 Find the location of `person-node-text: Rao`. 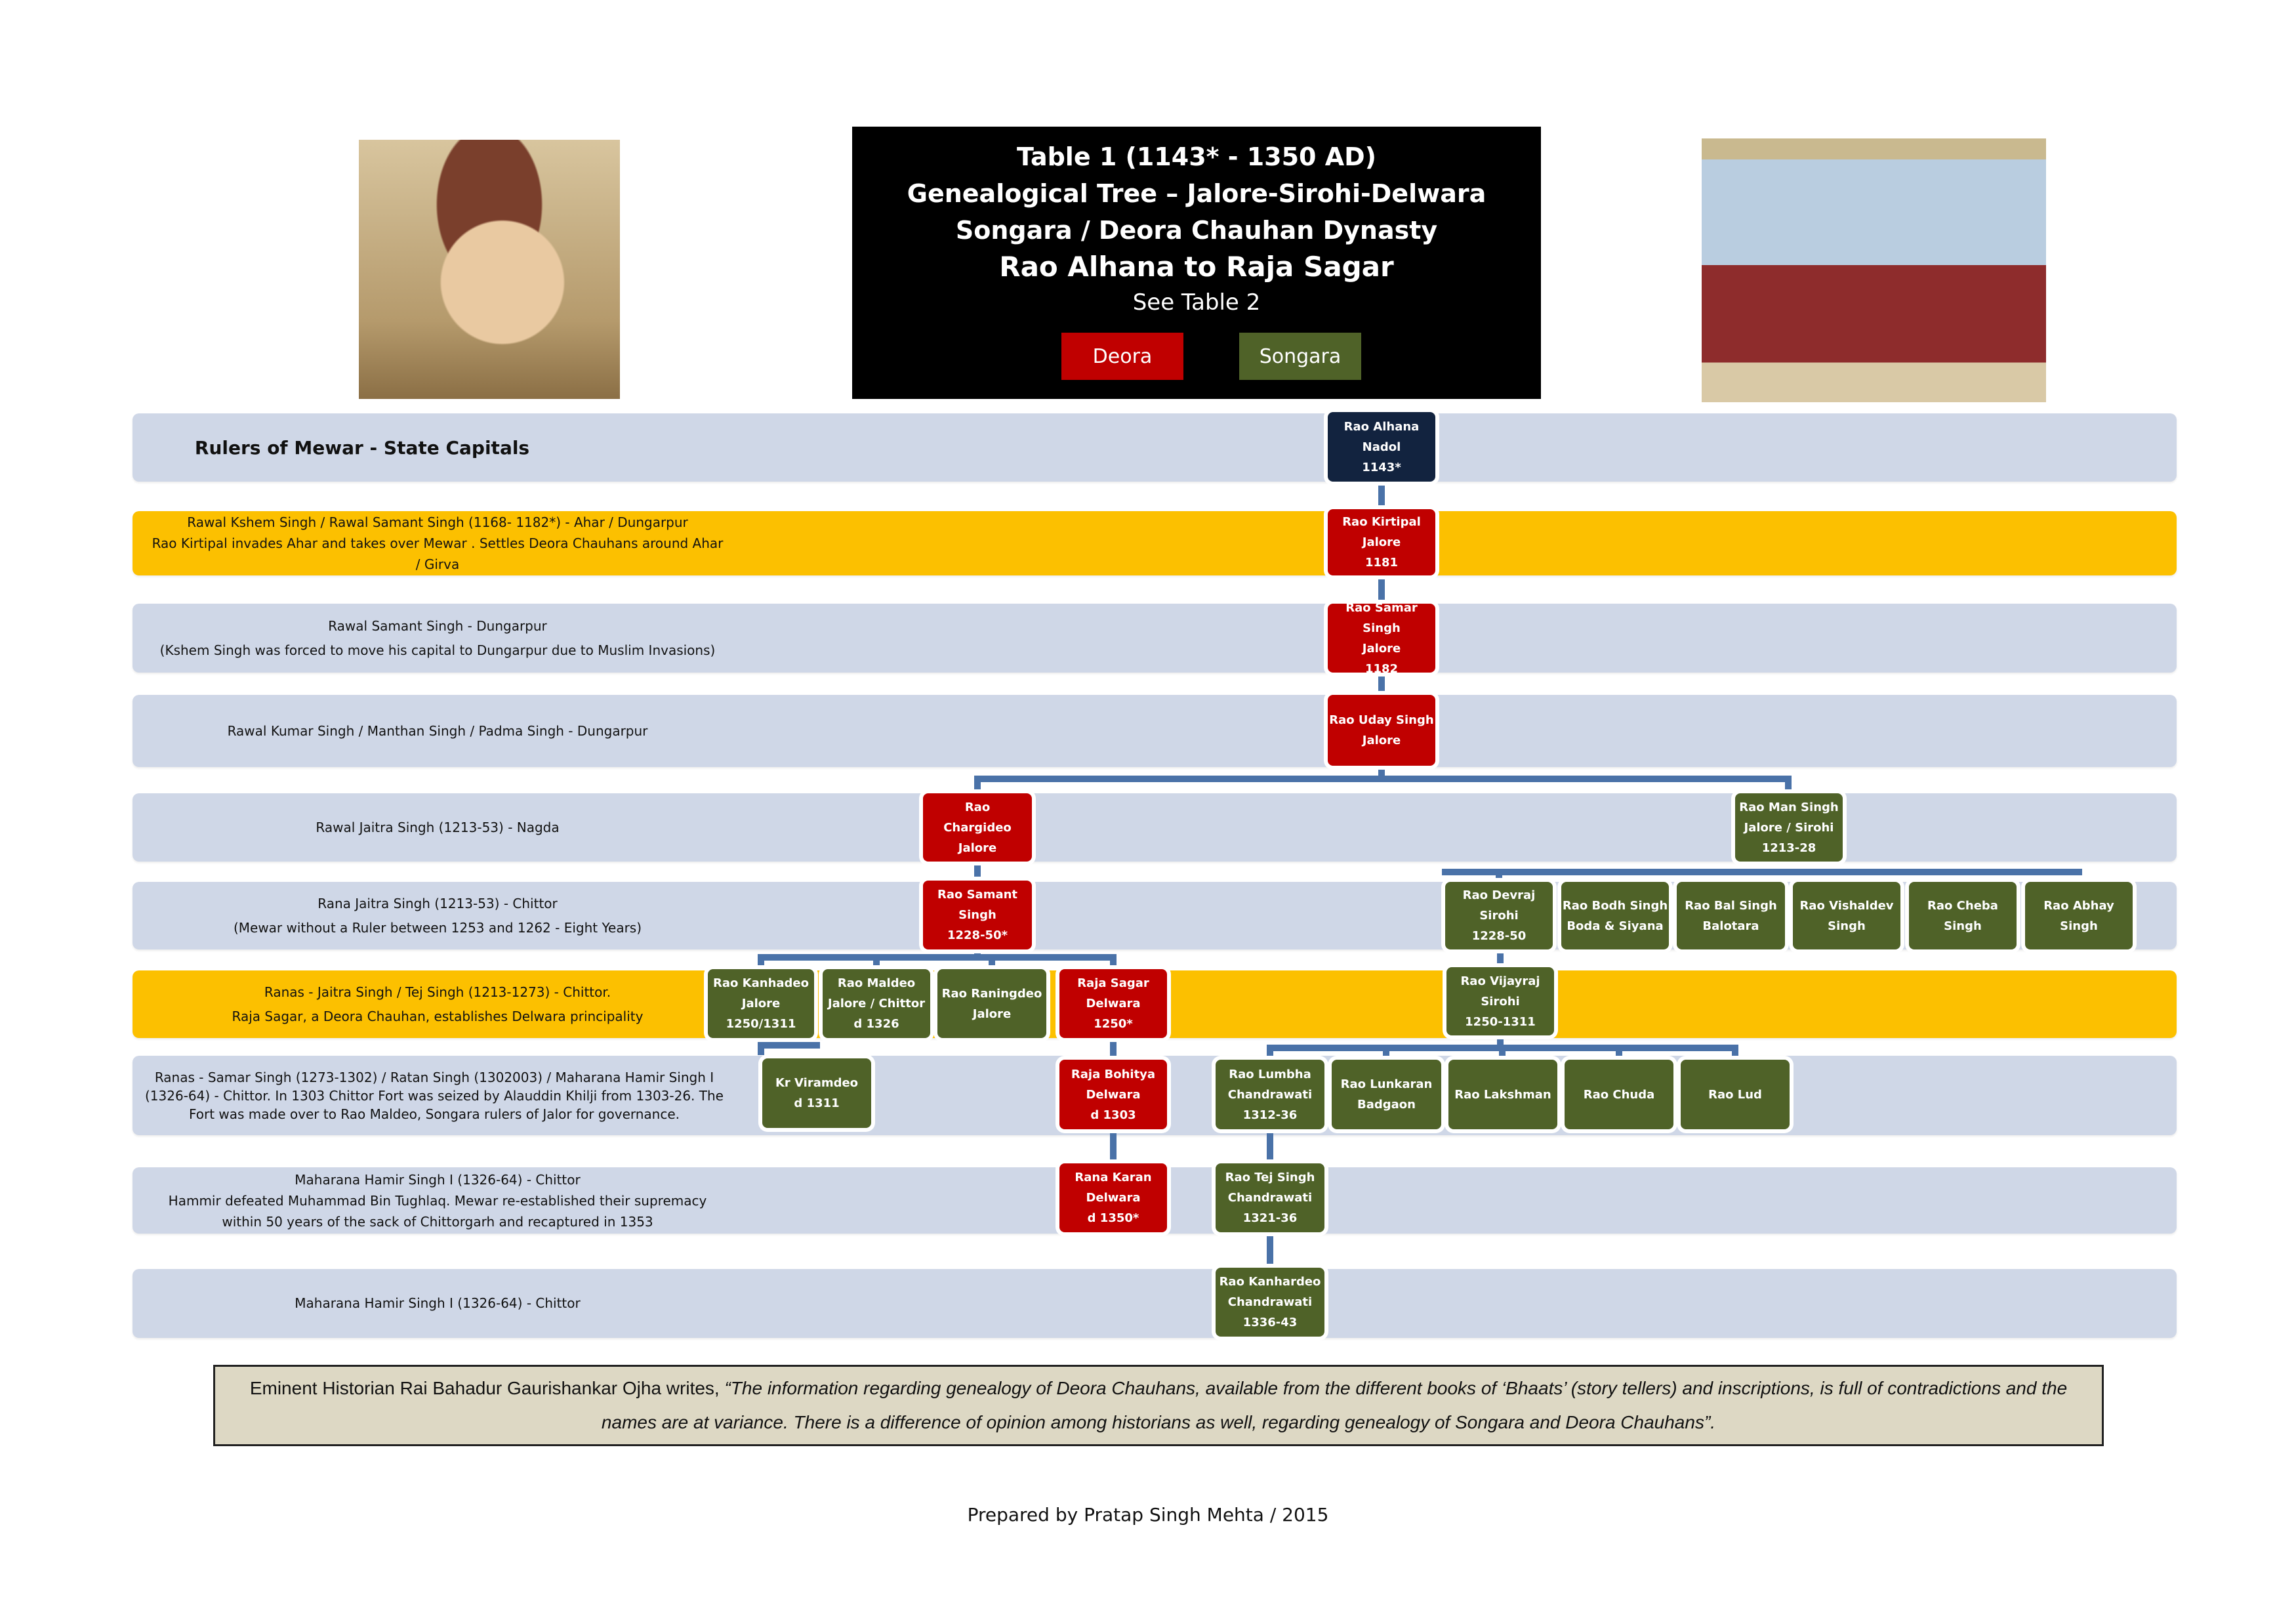

person-node-text: Rao is located at coordinates (977, 807).